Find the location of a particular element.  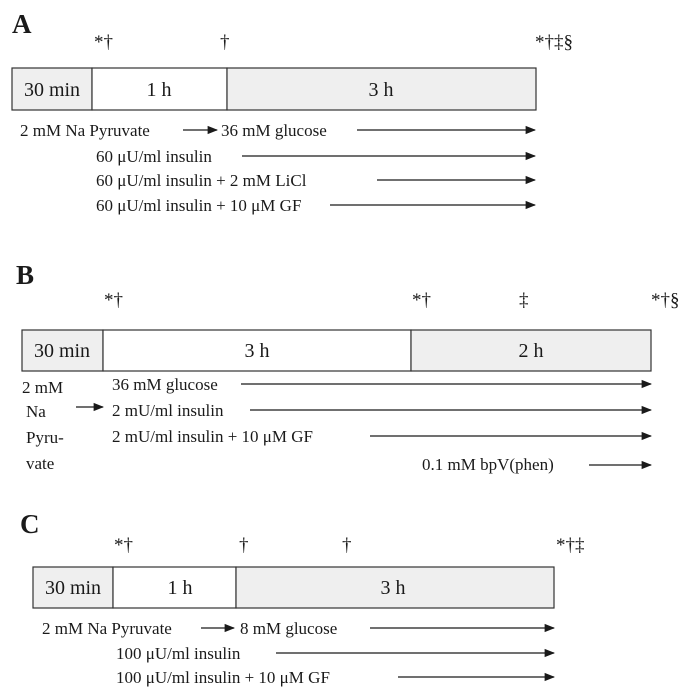

panel-a-segment-3-label: 3 h is located at coordinates (381, 90).